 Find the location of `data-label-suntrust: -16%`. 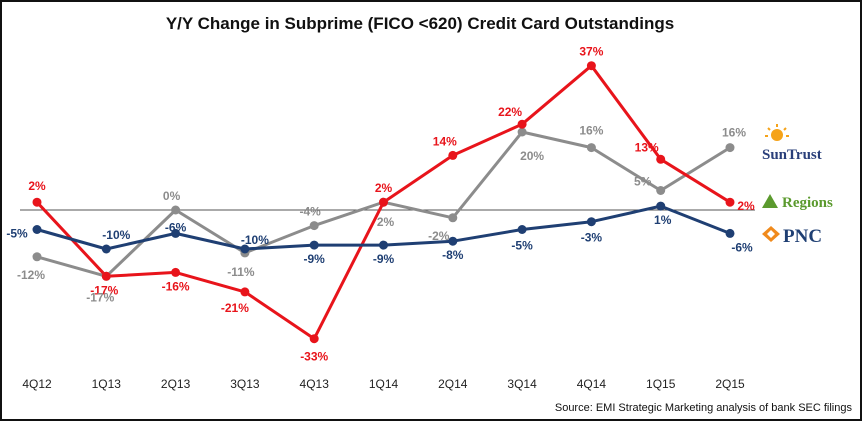

data-label-suntrust: -16% is located at coordinates (176, 286).